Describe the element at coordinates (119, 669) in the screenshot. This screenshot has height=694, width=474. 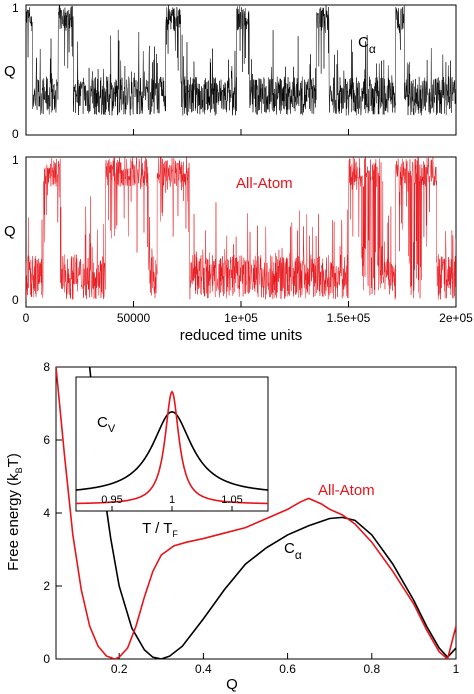
I see `x-tick-label: 0.2` at that location.